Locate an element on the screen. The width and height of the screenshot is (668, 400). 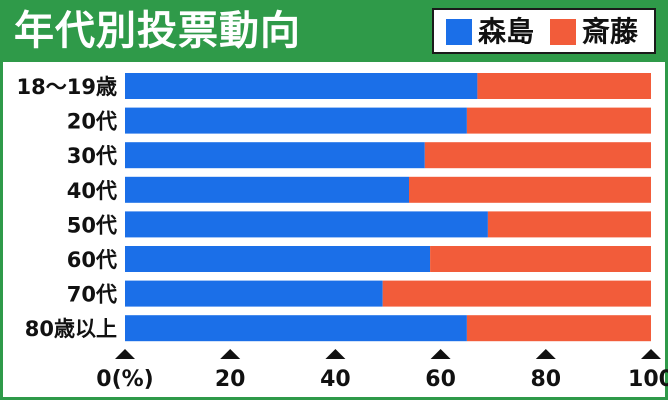
category-label-2: 30代 is located at coordinates (92, 156).